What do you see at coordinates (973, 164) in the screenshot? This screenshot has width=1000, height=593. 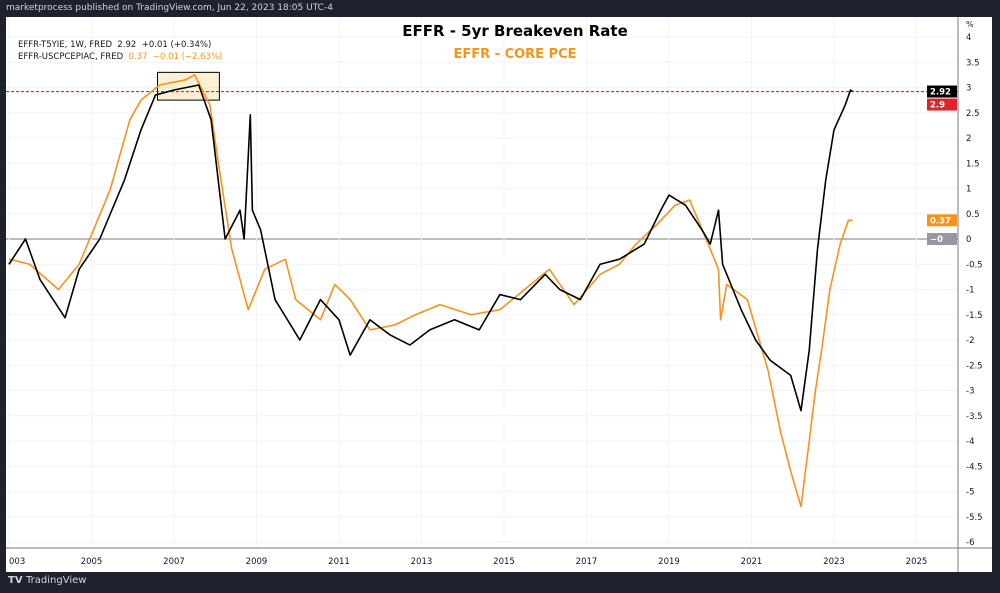 I see `y-tick-label: 1.5` at bounding box center [973, 164].